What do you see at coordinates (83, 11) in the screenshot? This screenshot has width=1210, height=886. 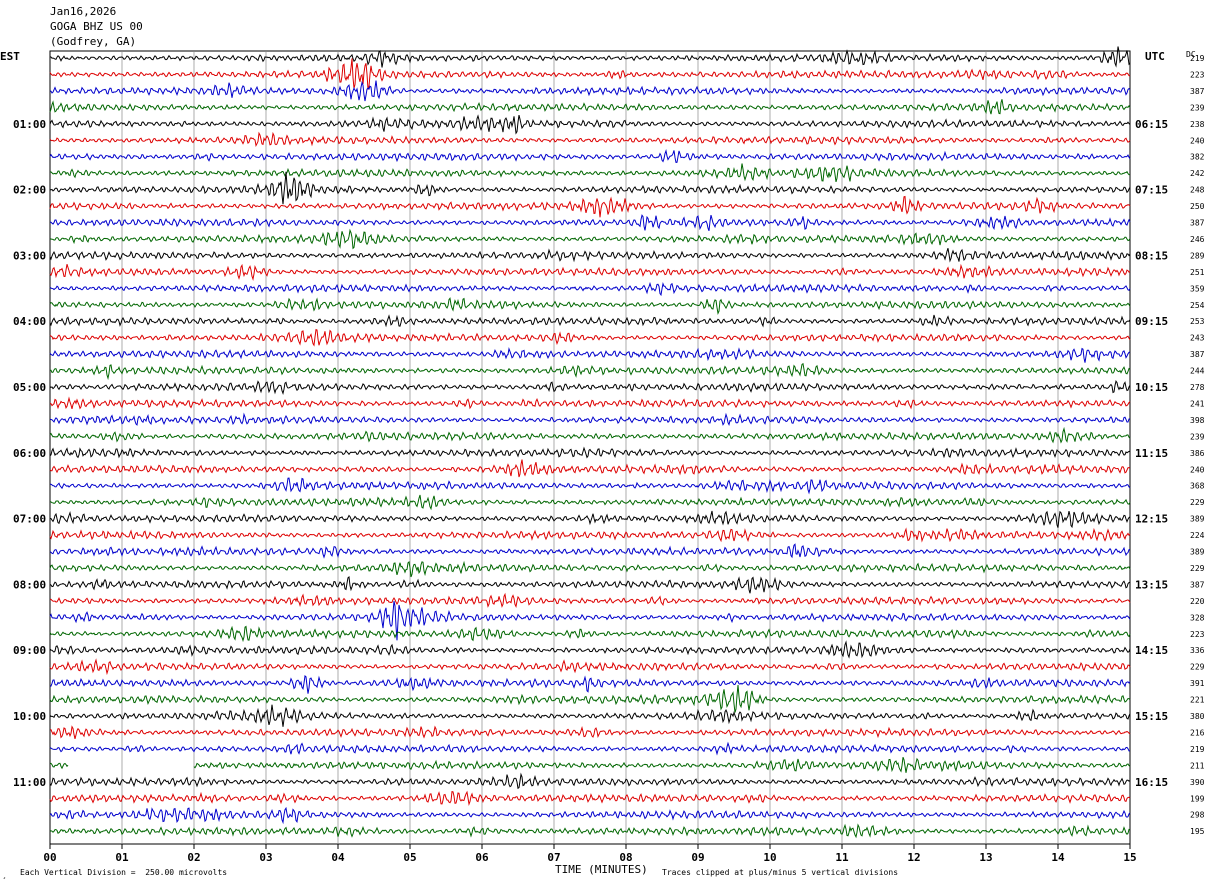 I see `plot-date: Jan16,2026` at bounding box center [83, 11].